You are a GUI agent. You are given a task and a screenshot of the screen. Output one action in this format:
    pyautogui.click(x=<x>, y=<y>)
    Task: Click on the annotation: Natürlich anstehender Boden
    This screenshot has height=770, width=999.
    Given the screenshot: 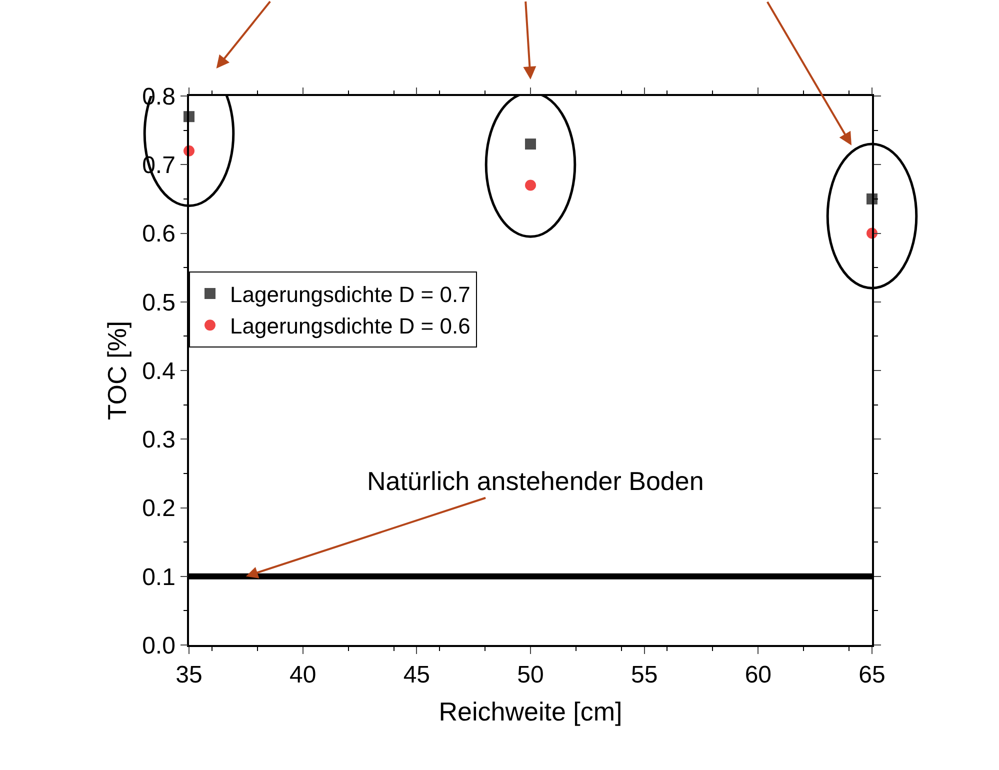 What is the action you would take?
    pyautogui.click(x=535, y=481)
    